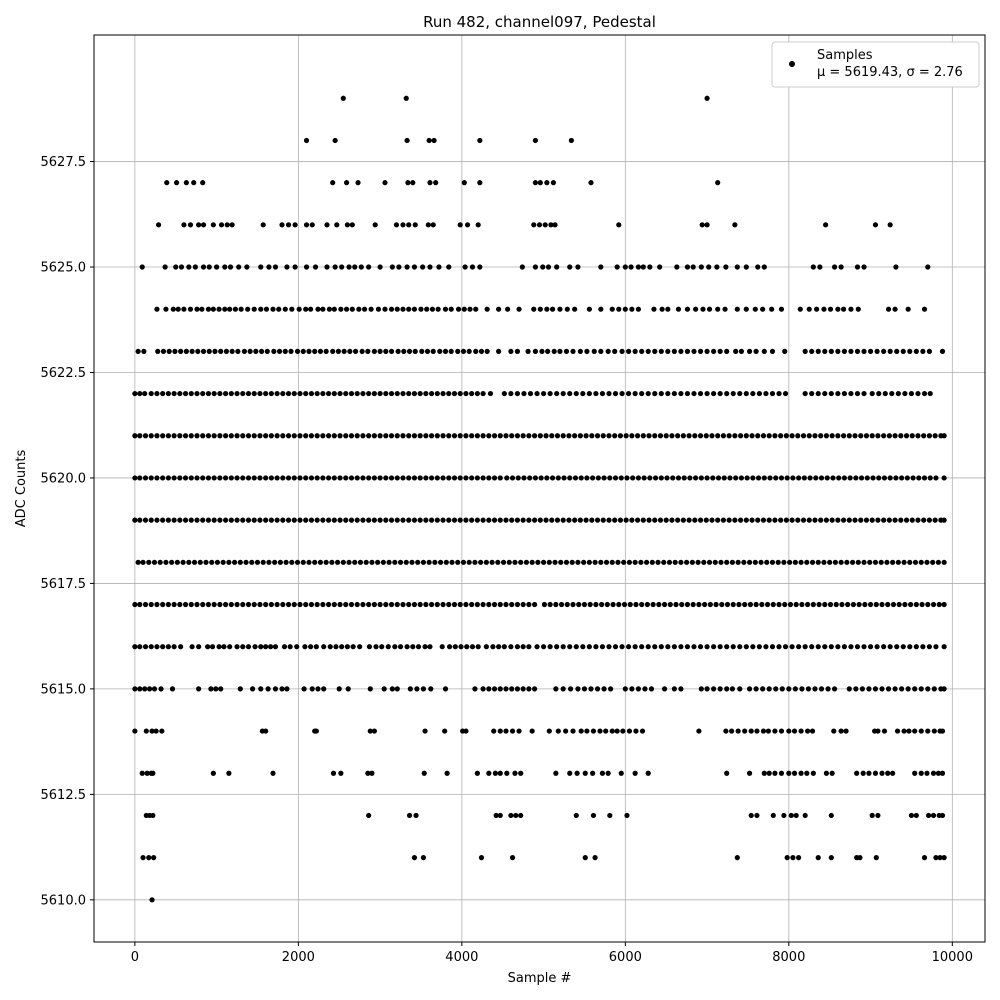 Image resolution: width=1000 pixels, height=1000 pixels. Describe the element at coordinates (539, 22) in the screenshot. I see `chart-title: Run 482, channel097, Pedestal` at that location.